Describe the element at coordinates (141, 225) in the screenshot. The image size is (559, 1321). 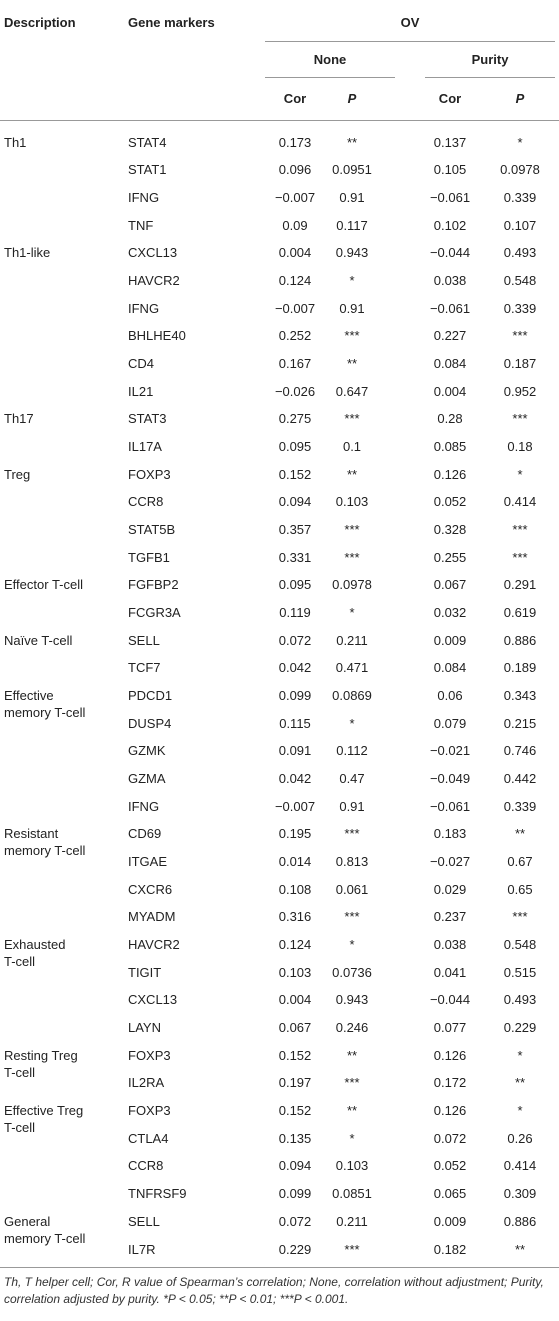
I see `gene-marker: TNF` at that location.